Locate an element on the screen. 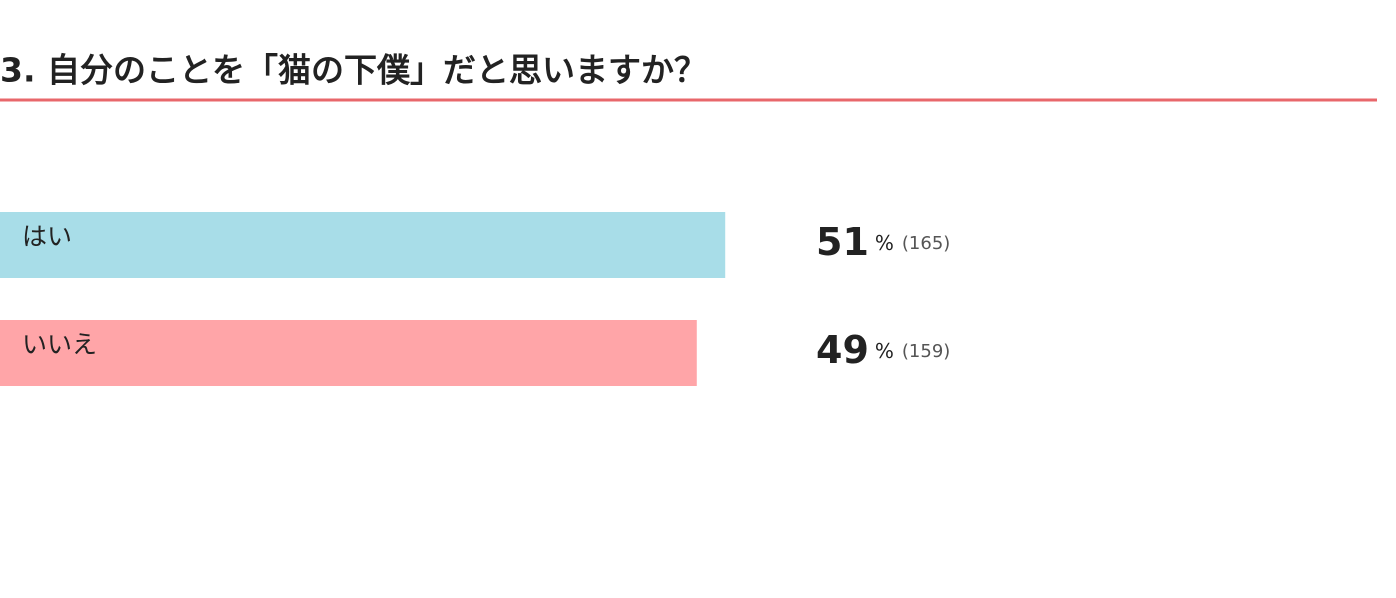 The height and width of the screenshot is (598, 1396). category-label: はい is located at coordinates (47, 236).